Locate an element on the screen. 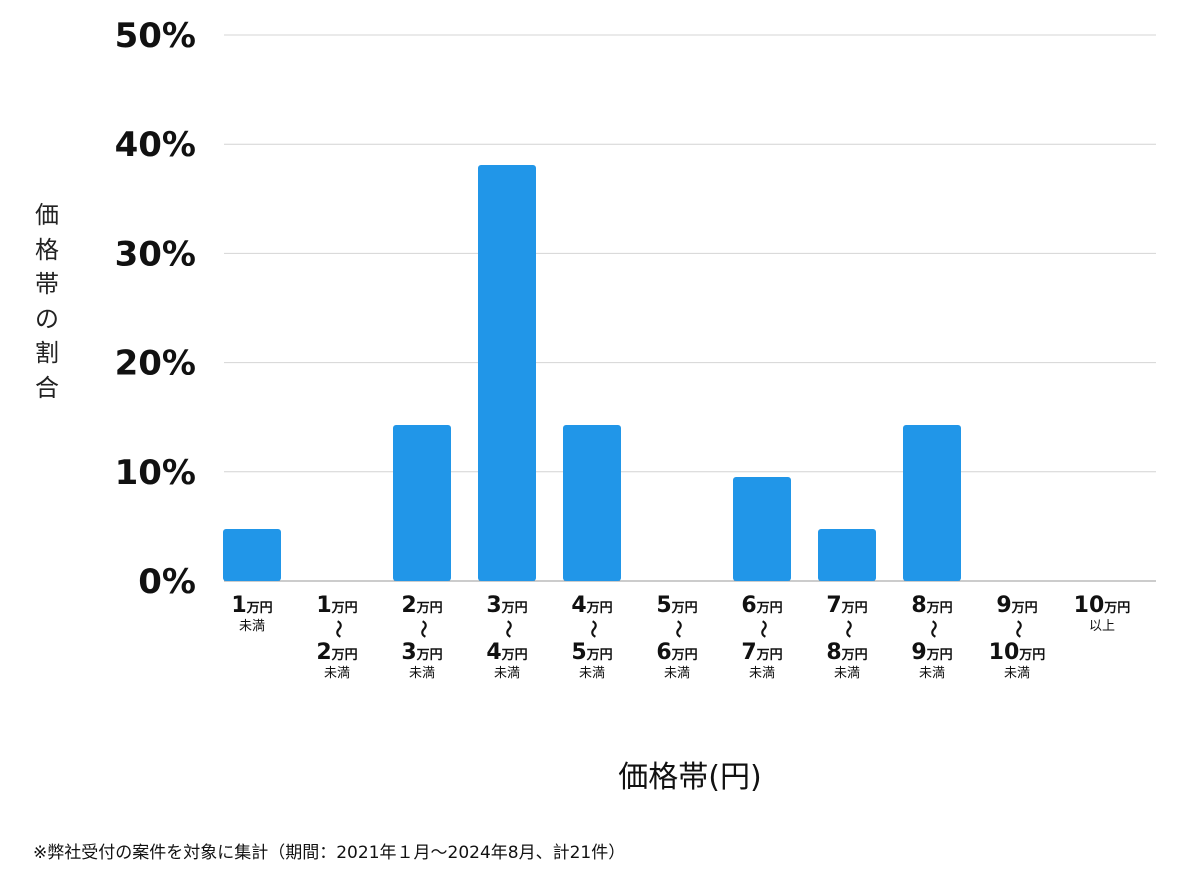 This screenshot has height=874, width=1200. x-tick-label: 3万円〜 4万円 未満 is located at coordinates (507, 636).